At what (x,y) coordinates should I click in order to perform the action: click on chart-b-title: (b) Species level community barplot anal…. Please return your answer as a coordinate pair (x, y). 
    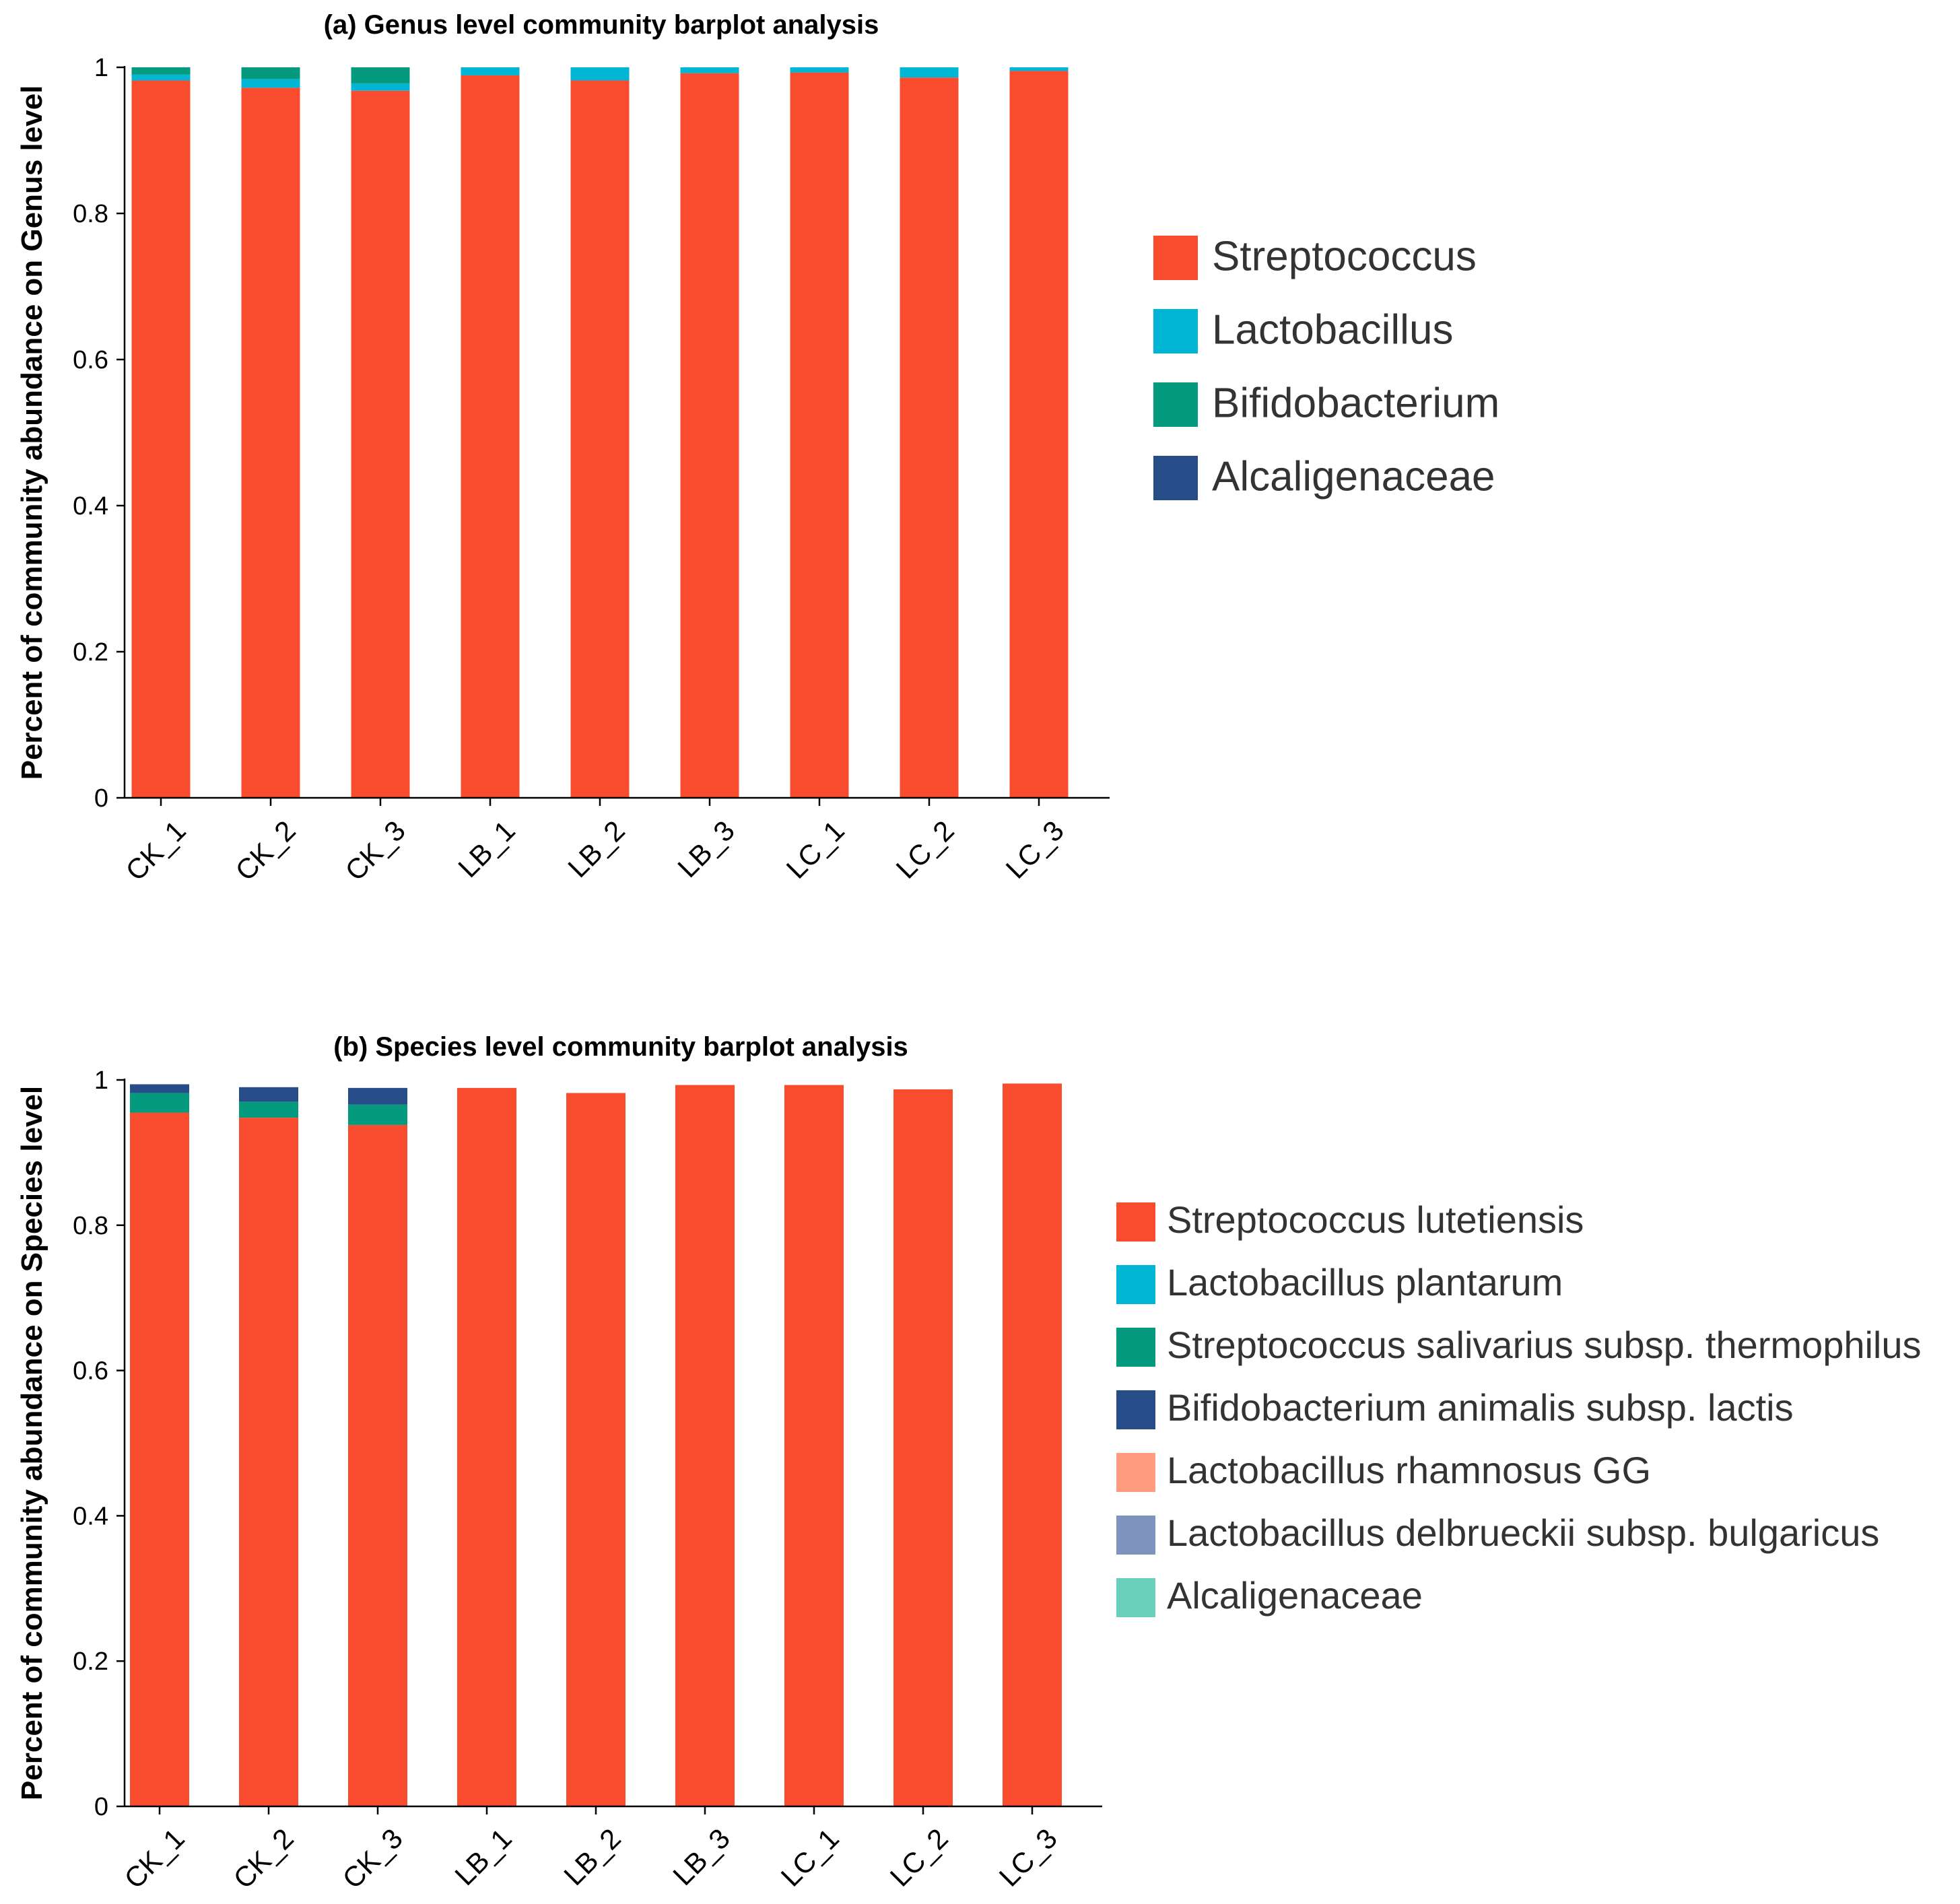
    Looking at the image, I should click on (621, 1047).